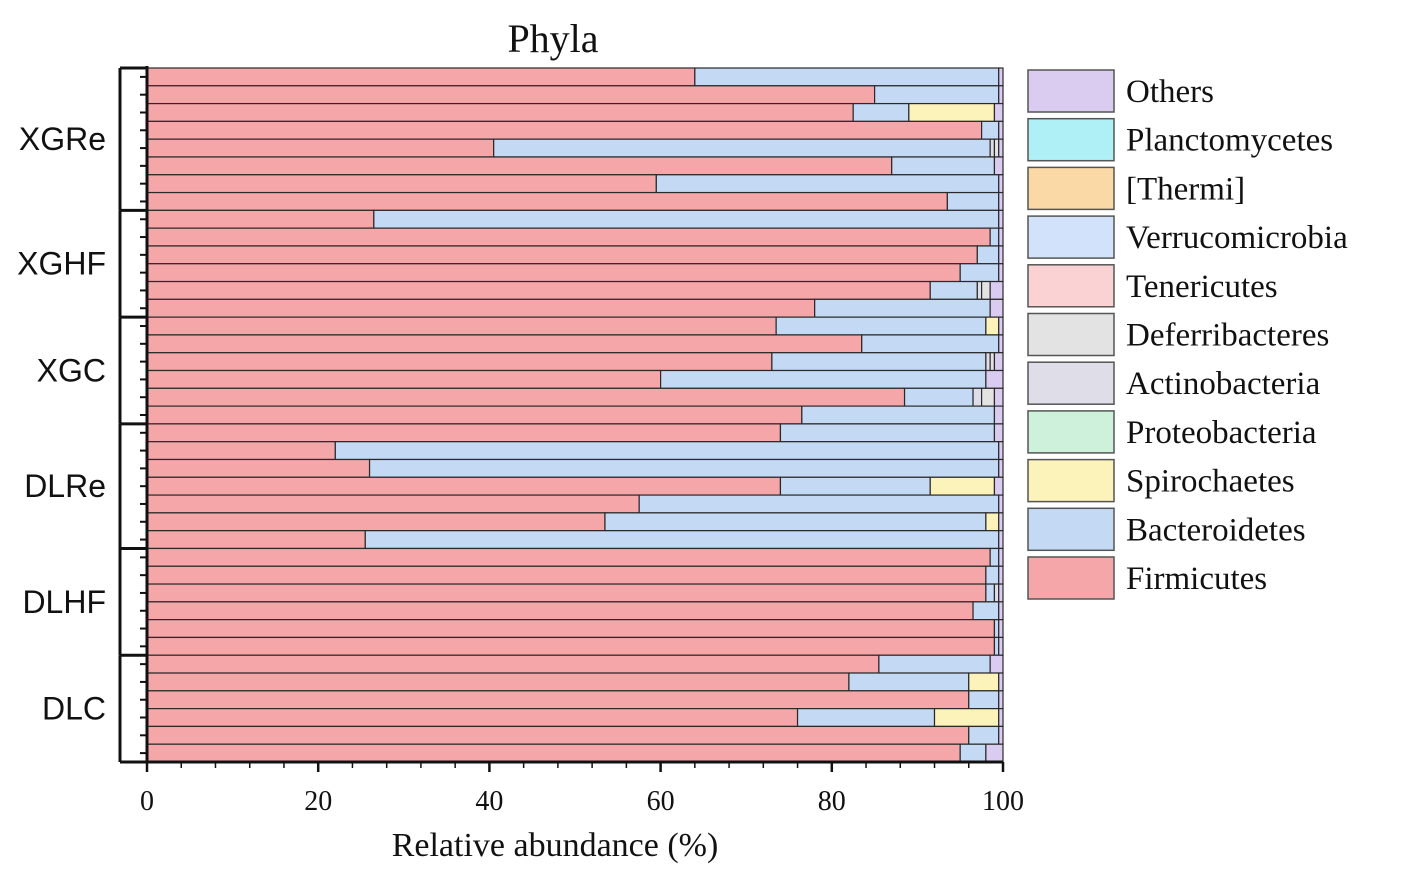  What do you see at coordinates (82, 415) in the screenshot?
I see `group-labels-layer: XGRe XGHF XGC DLRe DLHF DLC` at bounding box center [82, 415].